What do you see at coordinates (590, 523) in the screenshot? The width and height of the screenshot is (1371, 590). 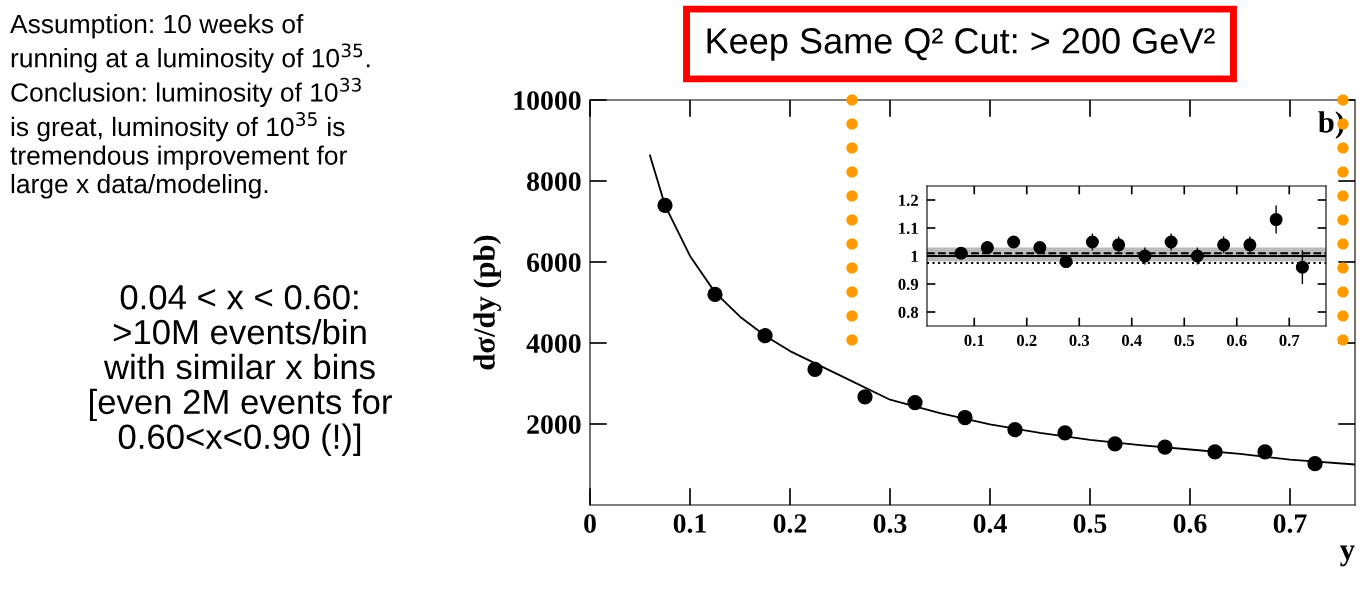 I see `x-tick-label: 0` at bounding box center [590, 523].